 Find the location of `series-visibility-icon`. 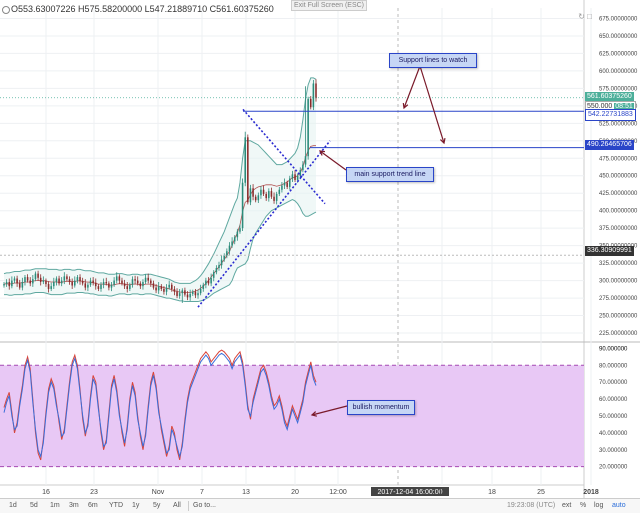

series-visibility-icon is located at coordinates (6, 9).